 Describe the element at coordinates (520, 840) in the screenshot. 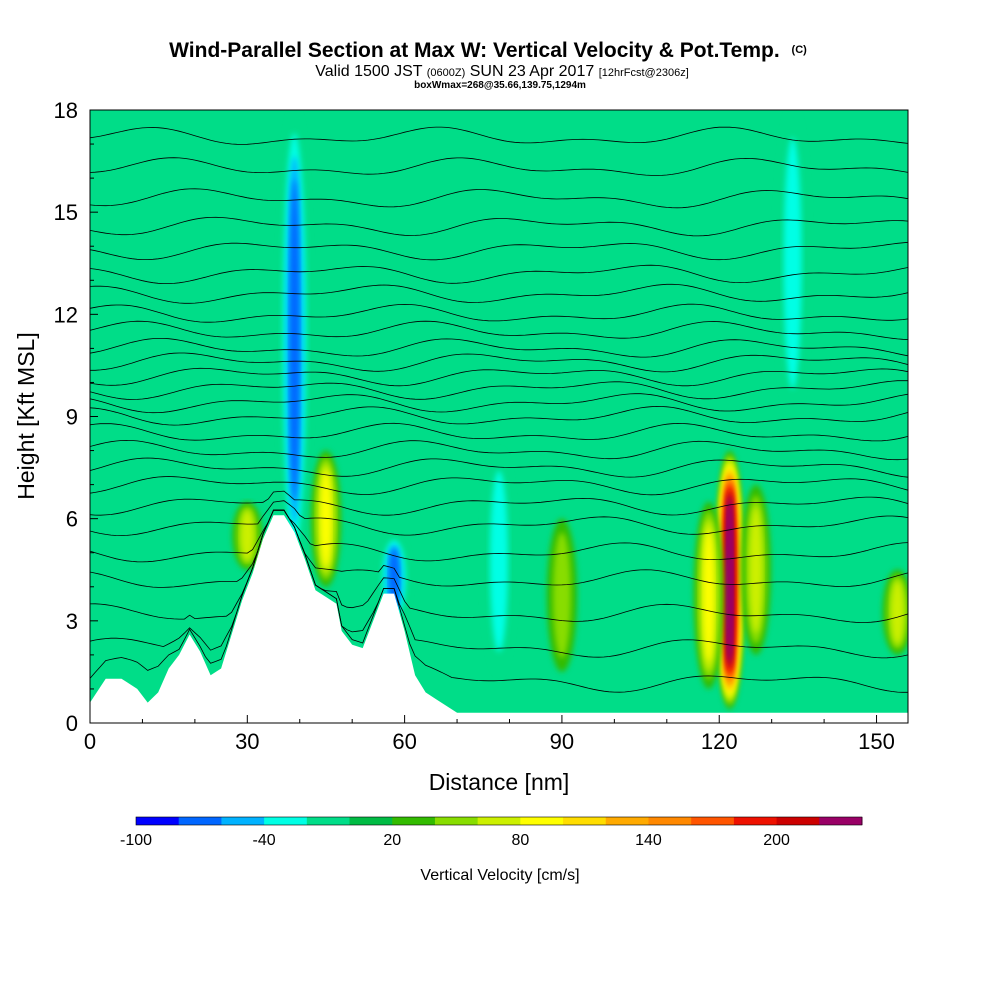

I see `colorbar-tick-3: 80` at that location.